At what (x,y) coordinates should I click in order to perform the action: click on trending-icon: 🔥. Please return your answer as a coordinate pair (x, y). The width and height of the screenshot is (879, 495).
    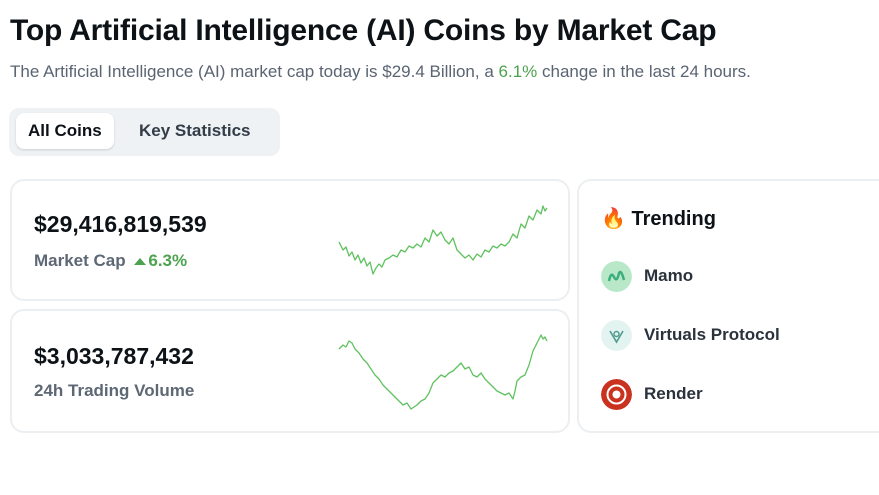
    Looking at the image, I should click on (613, 219).